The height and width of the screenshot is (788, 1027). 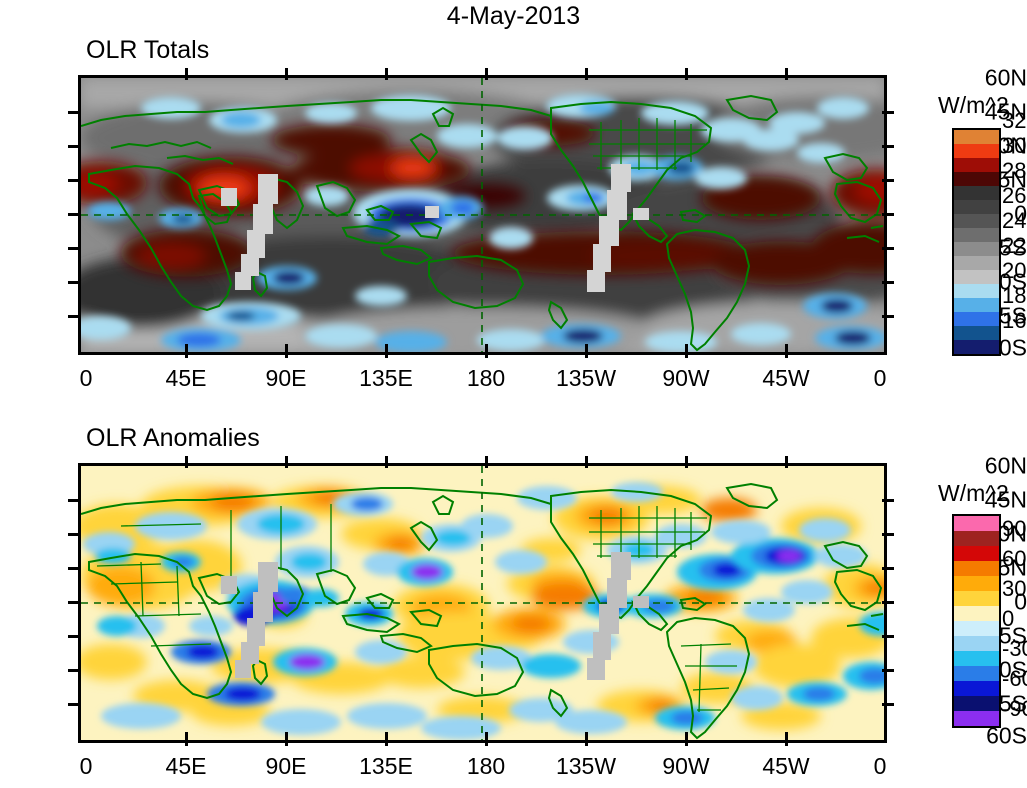 What do you see at coordinates (1014, 170) in the screenshot?
I see `cb-tick-280: 280` at bounding box center [1014, 170].